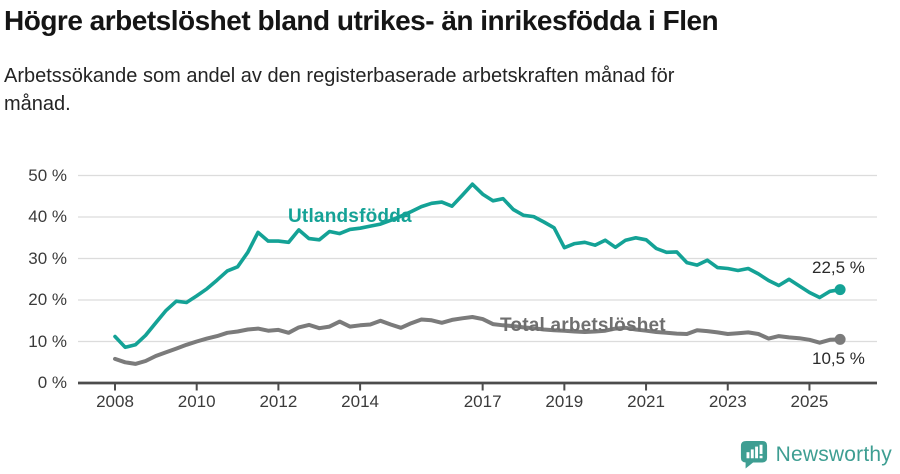 The width and height of the screenshot is (900, 474). Describe the element at coordinates (809, 401) in the screenshot. I see `x-tick-label: 2025` at that location.